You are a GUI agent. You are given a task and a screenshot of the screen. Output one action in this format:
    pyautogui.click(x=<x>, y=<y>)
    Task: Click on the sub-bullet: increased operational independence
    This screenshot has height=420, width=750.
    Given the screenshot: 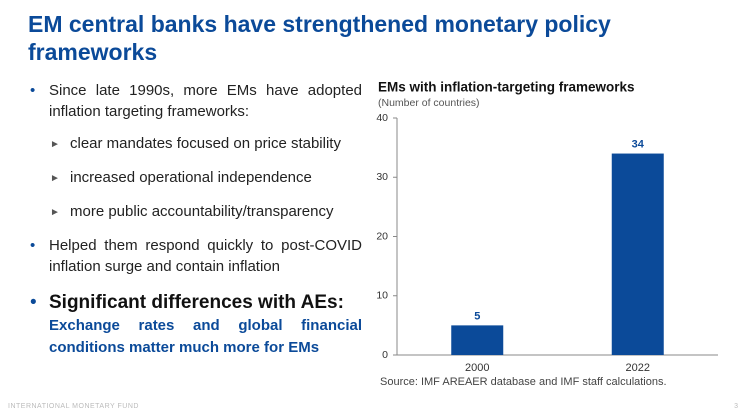 What is the action you would take?
    pyautogui.click(x=195, y=178)
    